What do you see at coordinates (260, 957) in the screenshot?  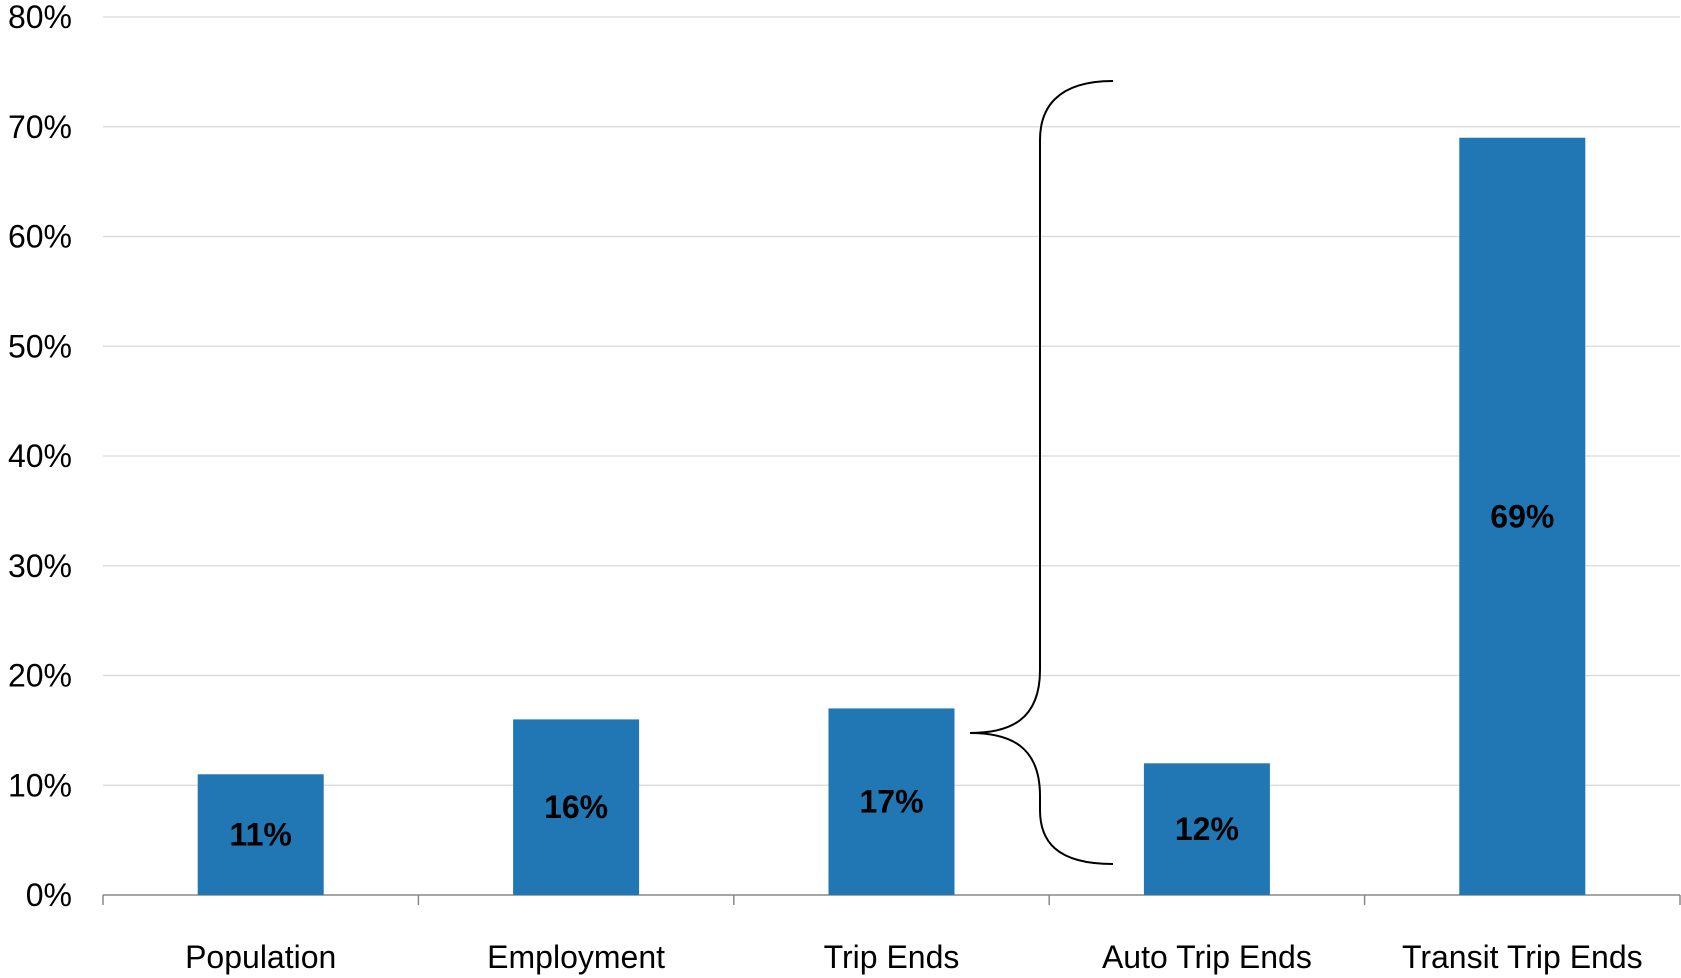 I see `category-label: Population` at bounding box center [260, 957].